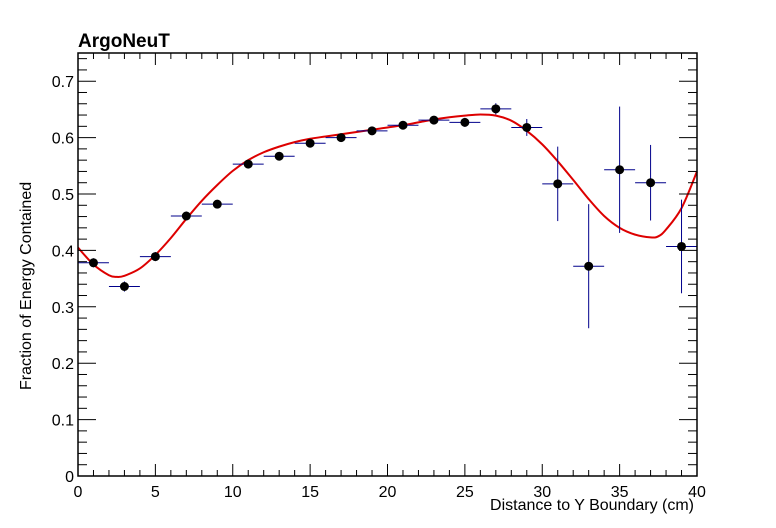  I want to click on x-tick-label: 20, so click(388, 492).